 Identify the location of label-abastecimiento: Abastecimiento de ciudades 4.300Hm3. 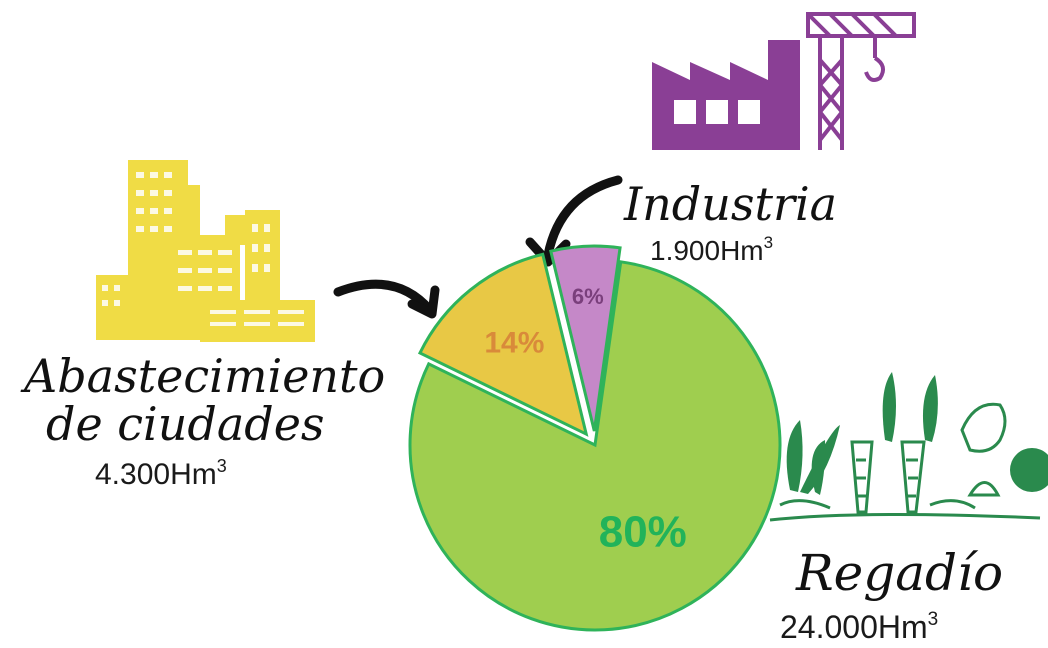
(202, 420).